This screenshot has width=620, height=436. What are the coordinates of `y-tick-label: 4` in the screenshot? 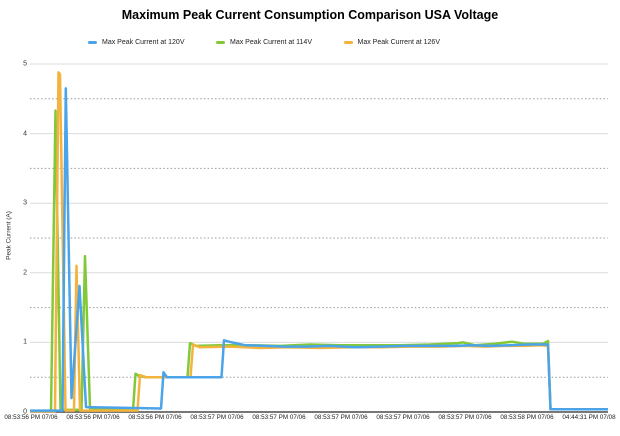 It's located at (25, 134).